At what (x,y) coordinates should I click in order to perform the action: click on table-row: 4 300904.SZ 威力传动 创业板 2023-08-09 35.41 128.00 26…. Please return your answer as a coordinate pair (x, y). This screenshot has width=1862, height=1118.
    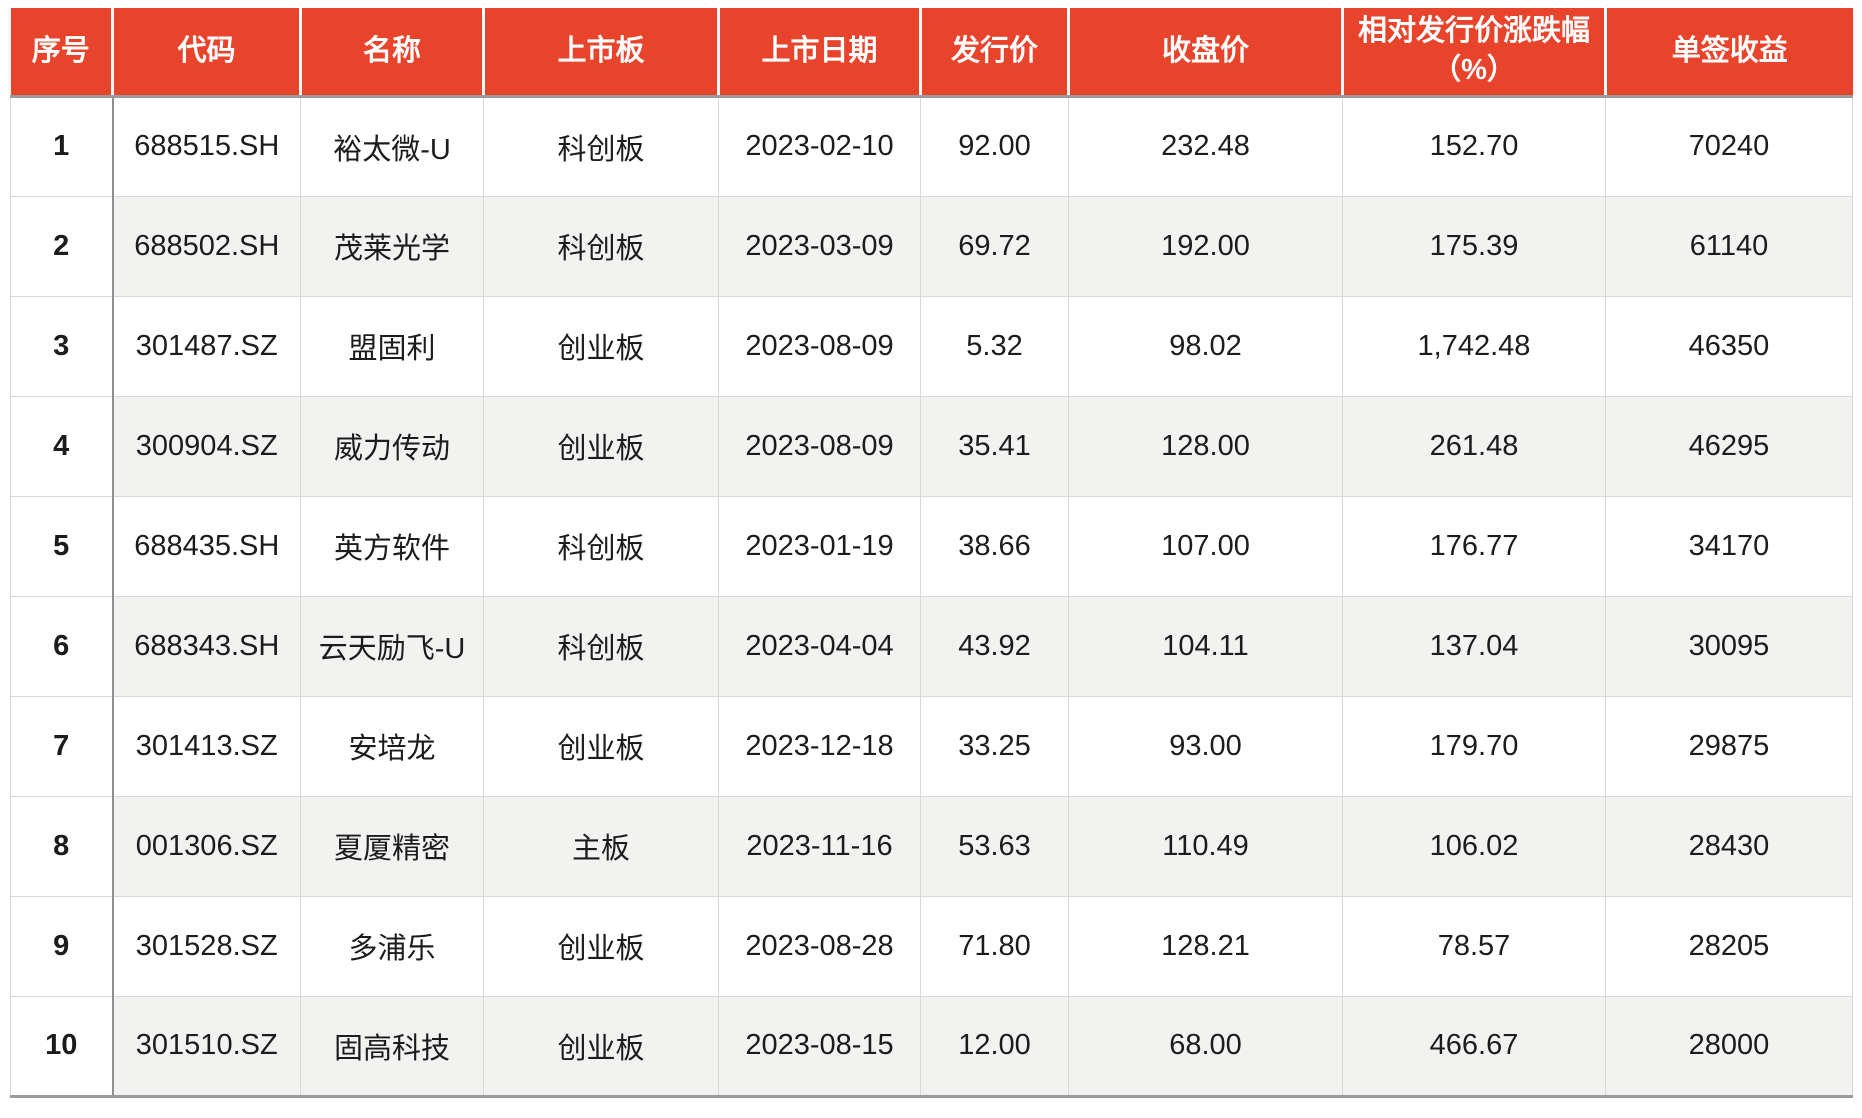
    Looking at the image, I should click on (931, 446).